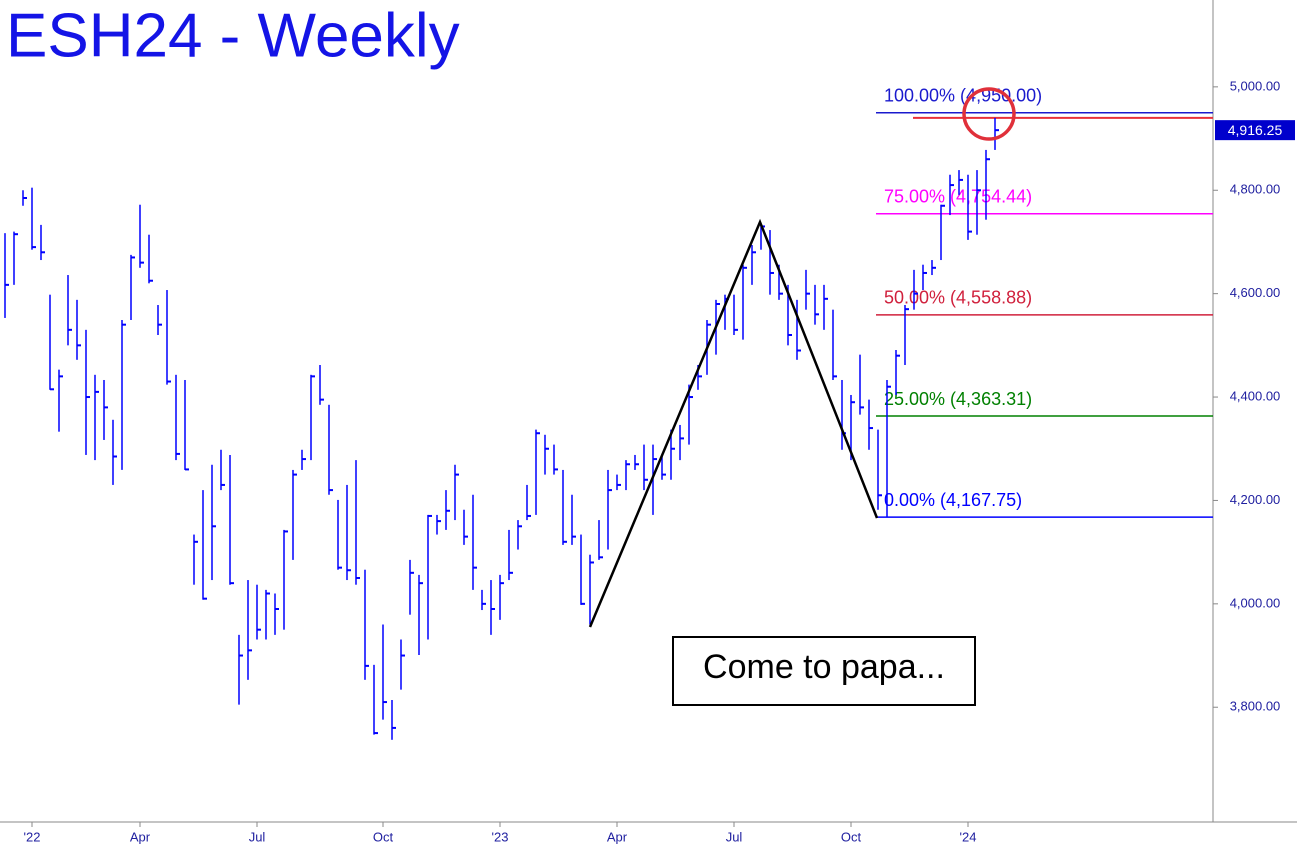  I want to click on abc-pattern, so click(733, 423).